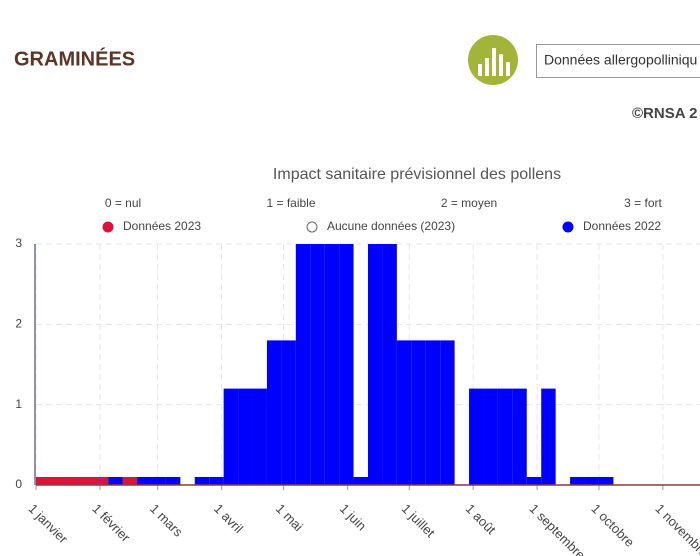 This screenshot has height=556, width=700. What do you see at coordinates (18, 484) in the screenshot?
I see `y-tick-label: 0` at bounding box center [18, 484].